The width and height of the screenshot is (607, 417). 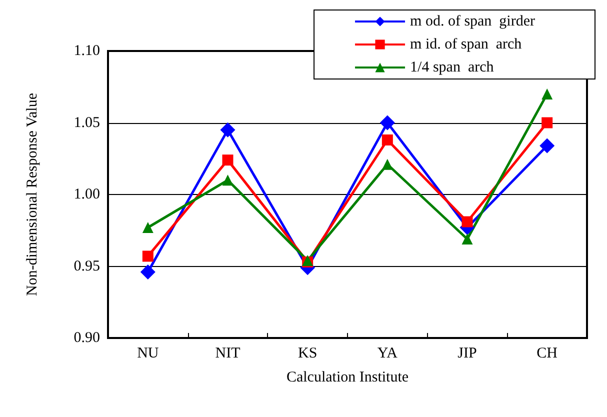 I want to click on x-tick-label: YA, so click(x=387, y=354).